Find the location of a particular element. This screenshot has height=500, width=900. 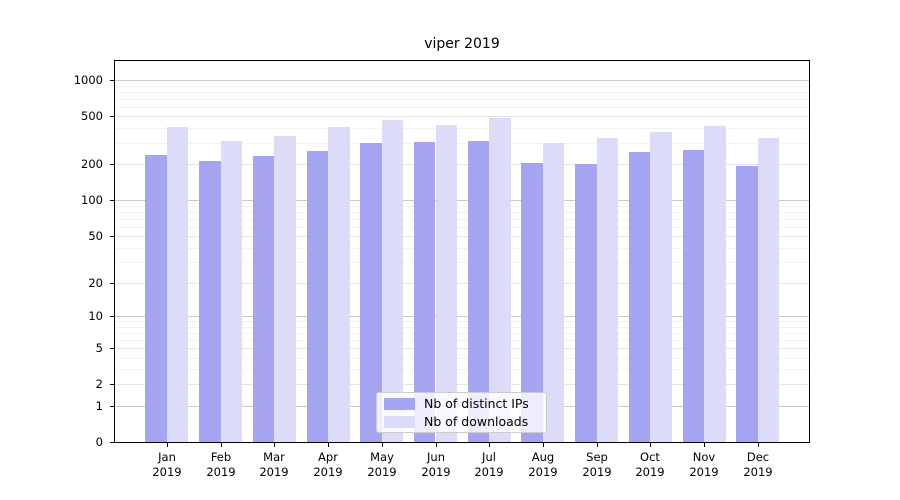

legend-swatch-downloads is located at coordinates (399, 421).